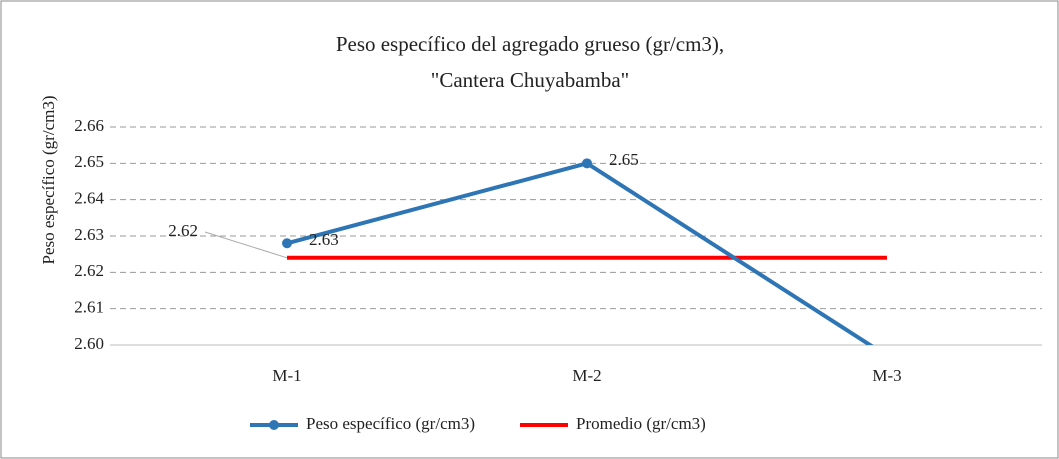  What do you see at coordinates (48, 180) in the screenshot?
I see `y-axis-label: Peso específico (gr/cm3)` at bounding box center [48, 180].